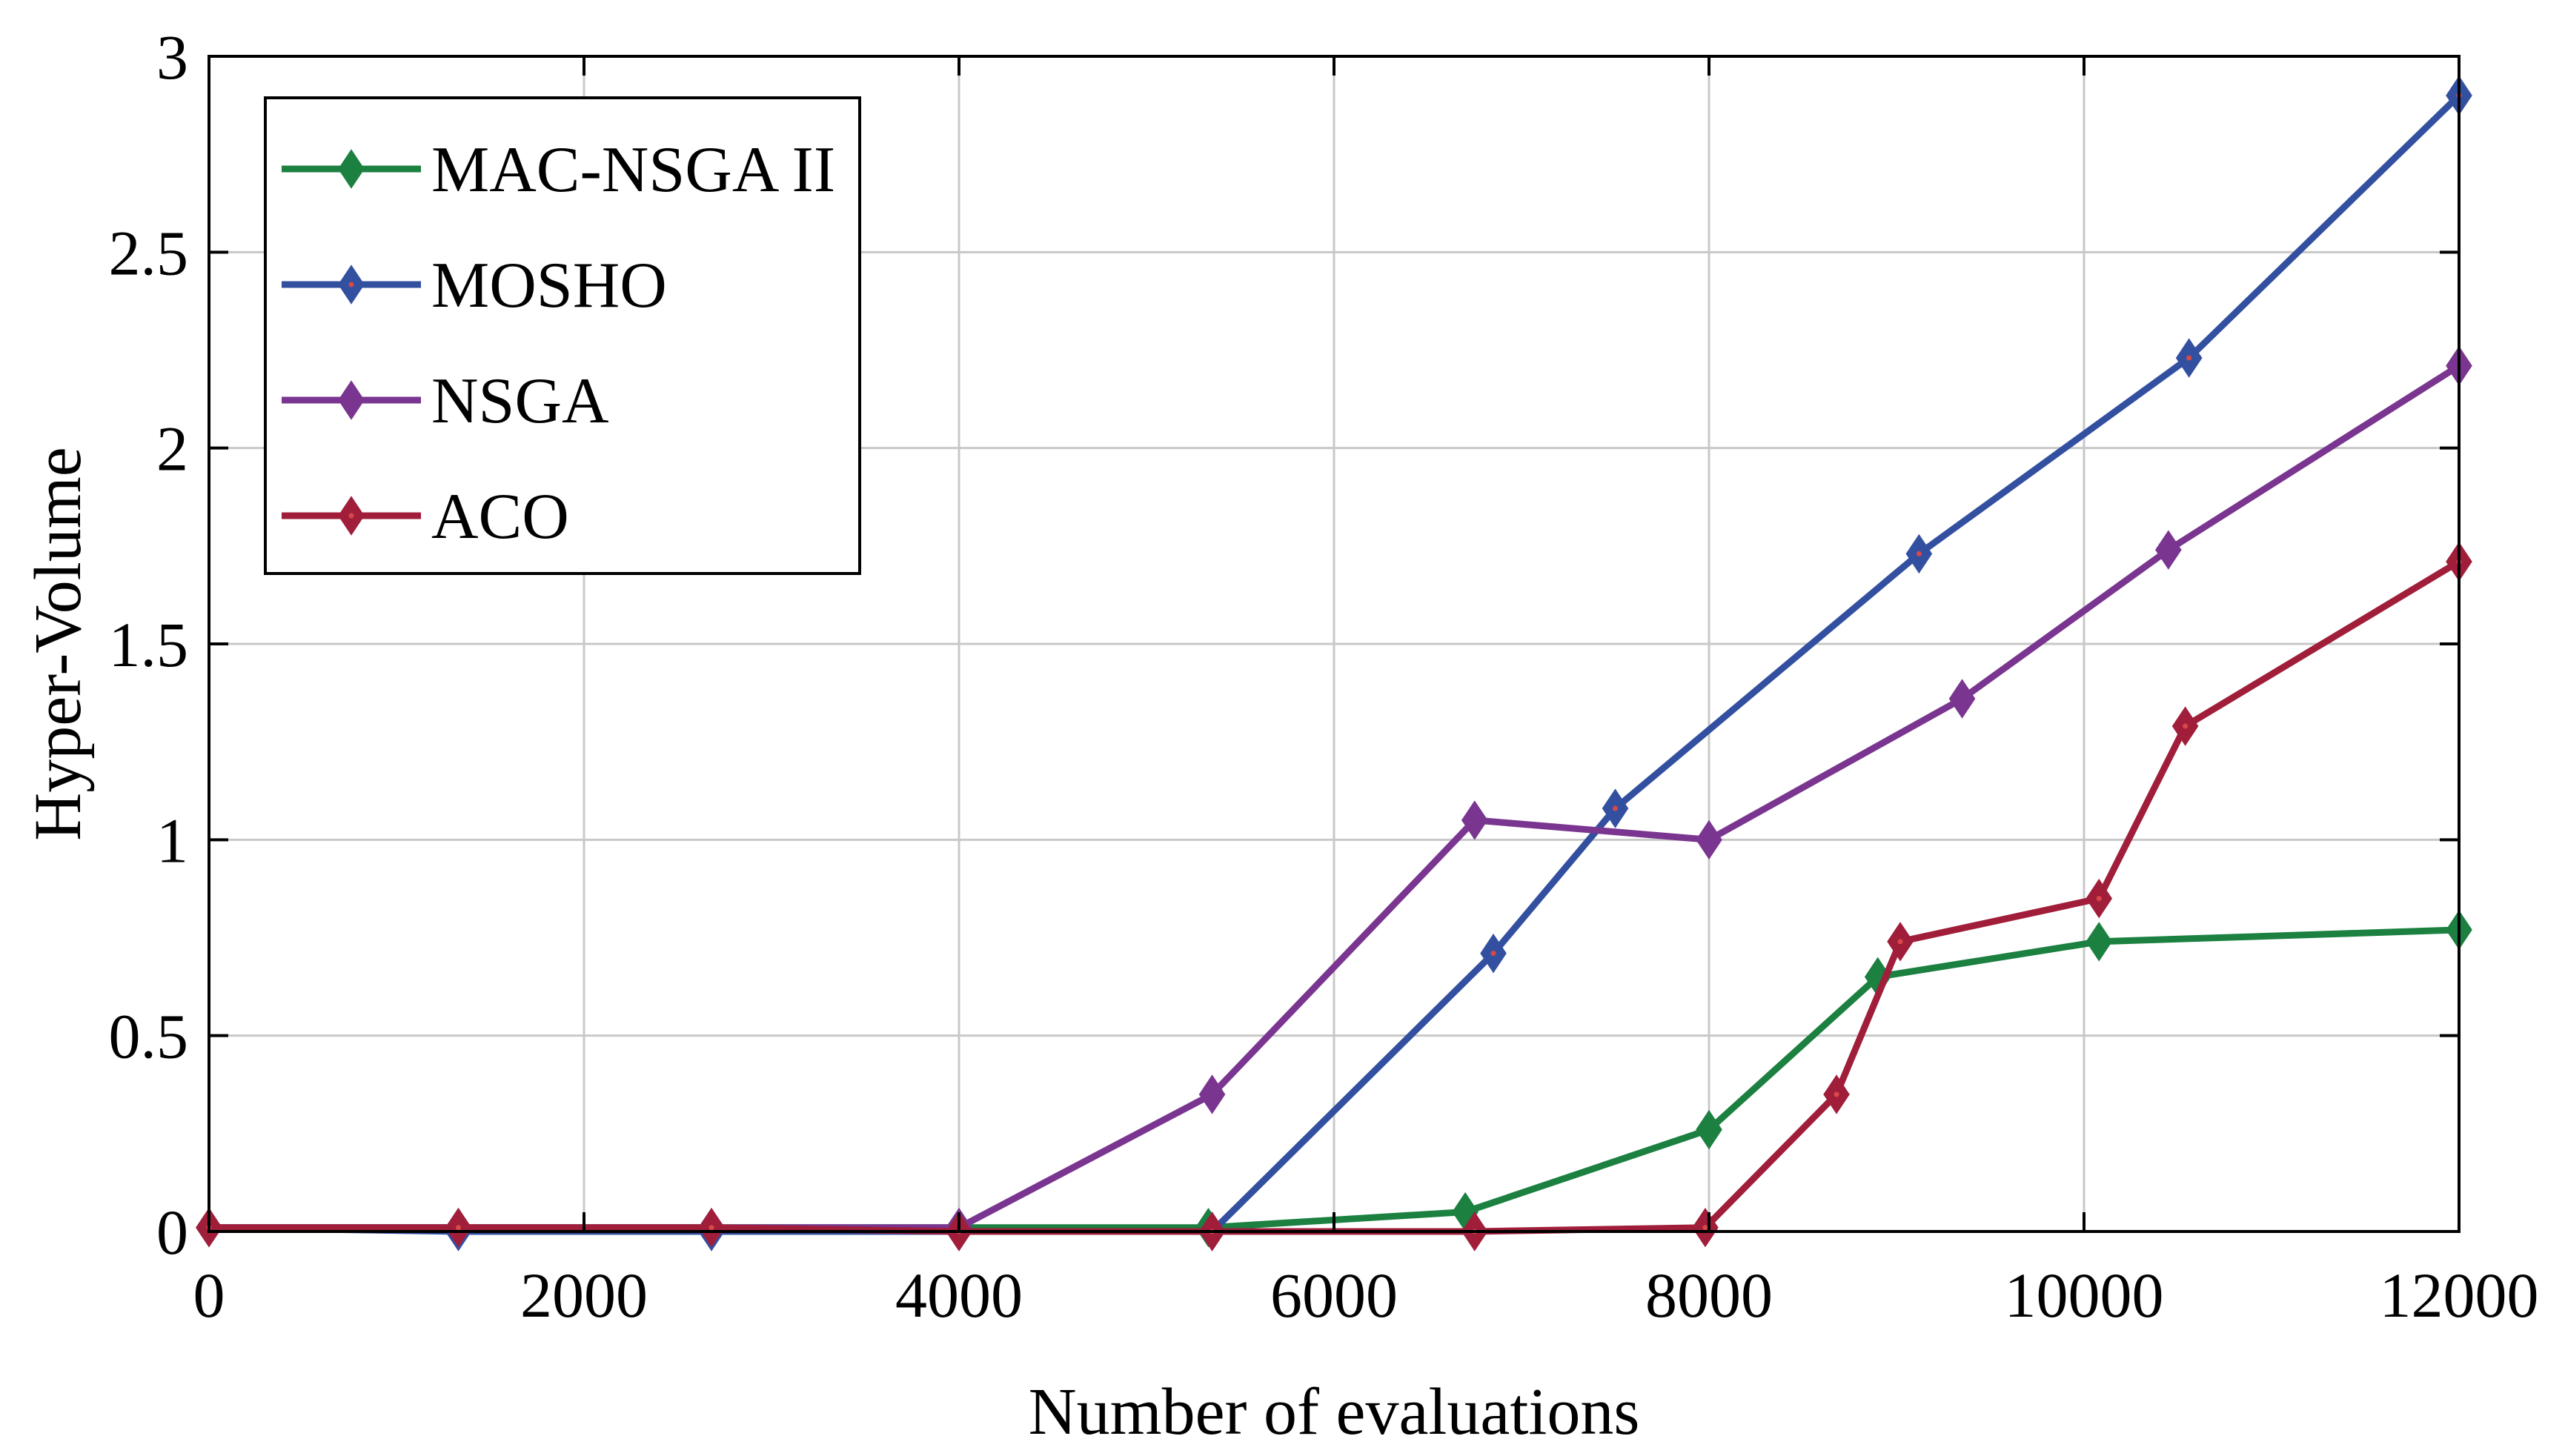 The height and width of the screenshot is (1456, 2565). What do you see at coordinates (172, 57) in the screenshot?
I see `y-tick-label: 3` at bounding box center [172, 57].